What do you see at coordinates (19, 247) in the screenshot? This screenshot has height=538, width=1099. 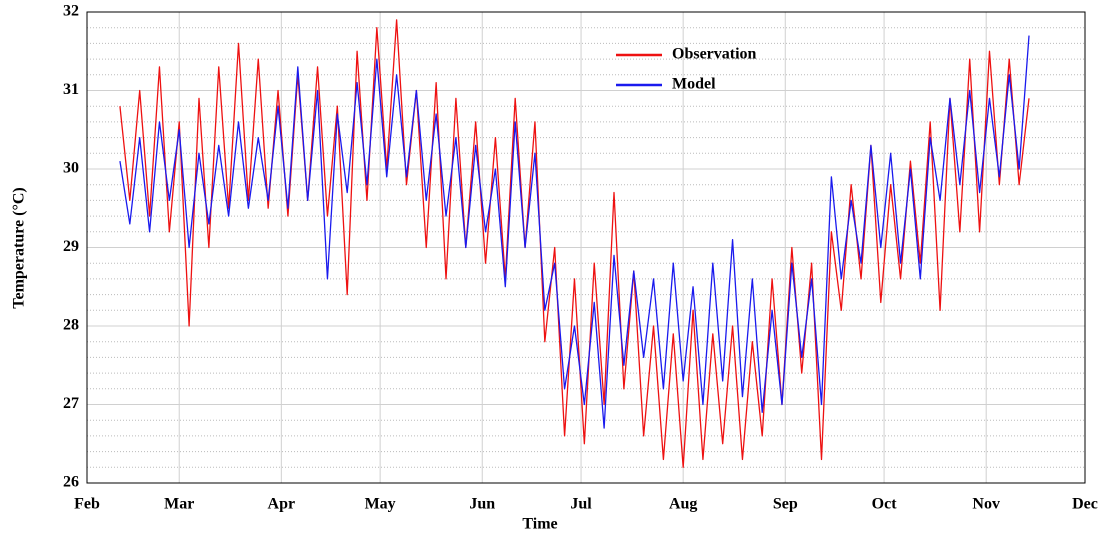 I see `y-axis-label: Temperature (°C)` at bounding box center [19, 247].